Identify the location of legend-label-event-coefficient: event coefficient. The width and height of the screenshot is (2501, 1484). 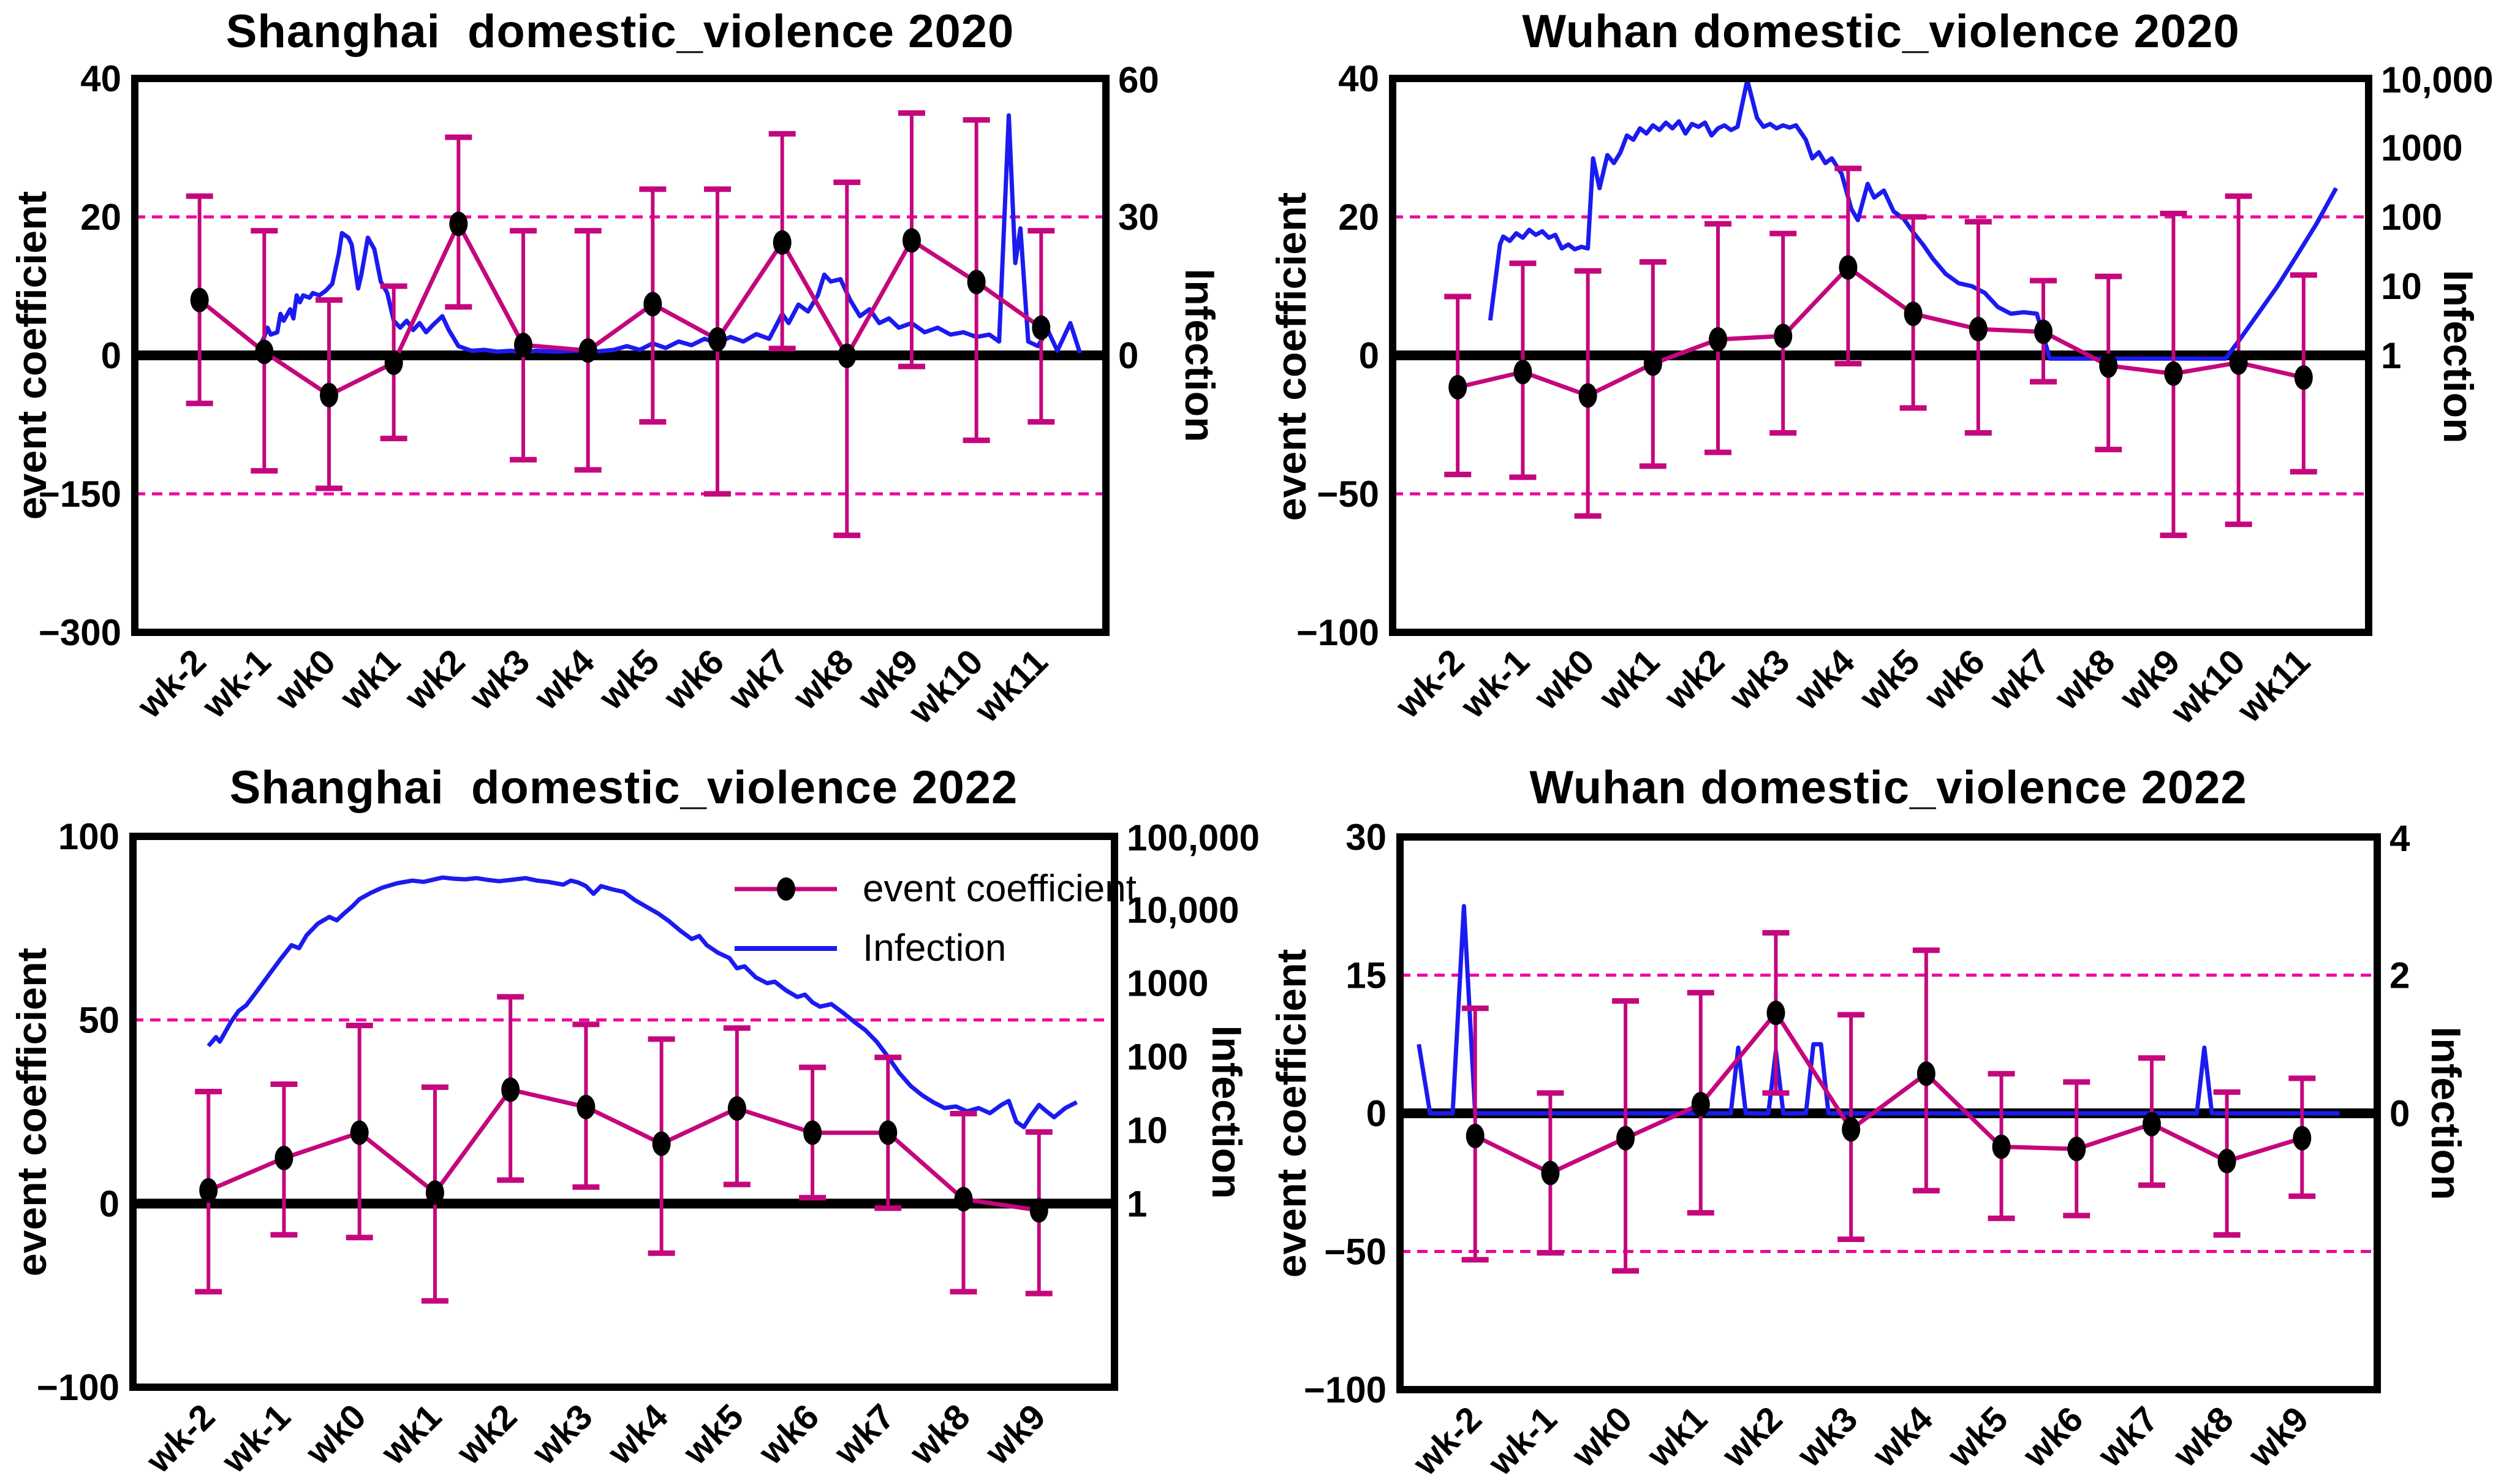
(1000, 889).